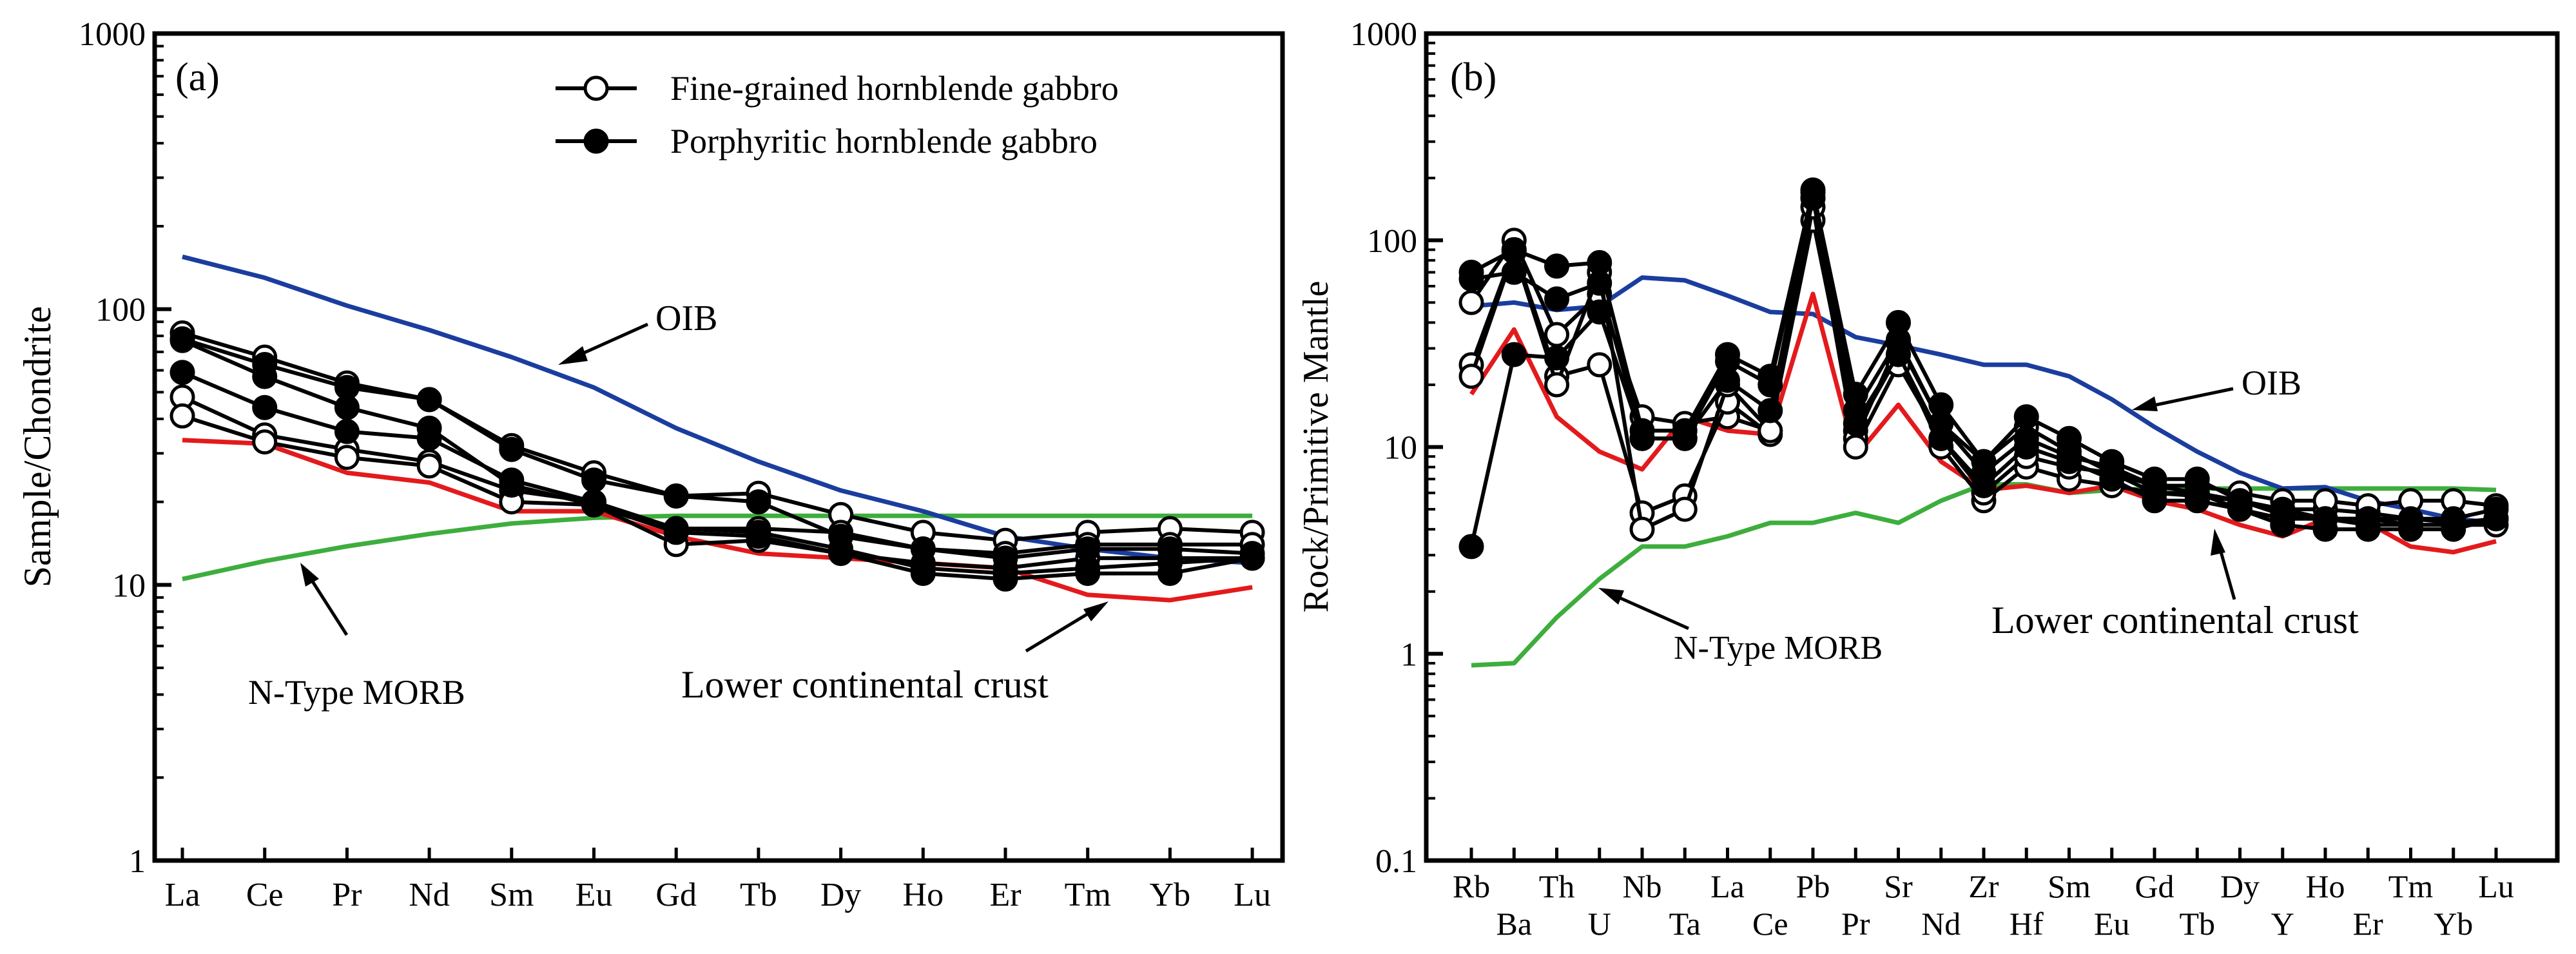 The width and height of the screenshot is (2576, 954). What do you see at coordinates (137, 861) in the screenshot?
I see `y-tick-label: 1` at bounding box center [137, 861].